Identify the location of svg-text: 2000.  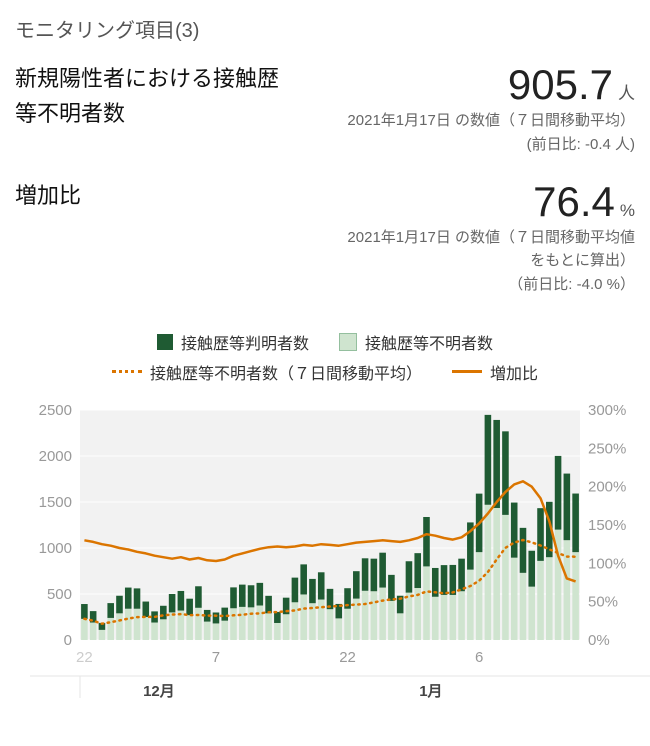
(55, 456).